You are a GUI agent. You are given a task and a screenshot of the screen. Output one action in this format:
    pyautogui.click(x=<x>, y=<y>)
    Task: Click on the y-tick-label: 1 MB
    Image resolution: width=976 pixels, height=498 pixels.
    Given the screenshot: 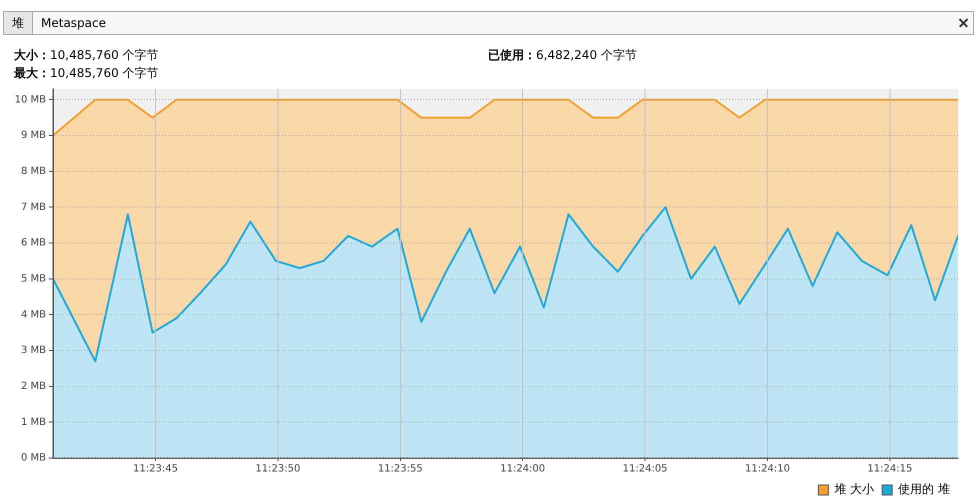 What is the action you would take?
    pyautogui.click(x=33, y=422)
    